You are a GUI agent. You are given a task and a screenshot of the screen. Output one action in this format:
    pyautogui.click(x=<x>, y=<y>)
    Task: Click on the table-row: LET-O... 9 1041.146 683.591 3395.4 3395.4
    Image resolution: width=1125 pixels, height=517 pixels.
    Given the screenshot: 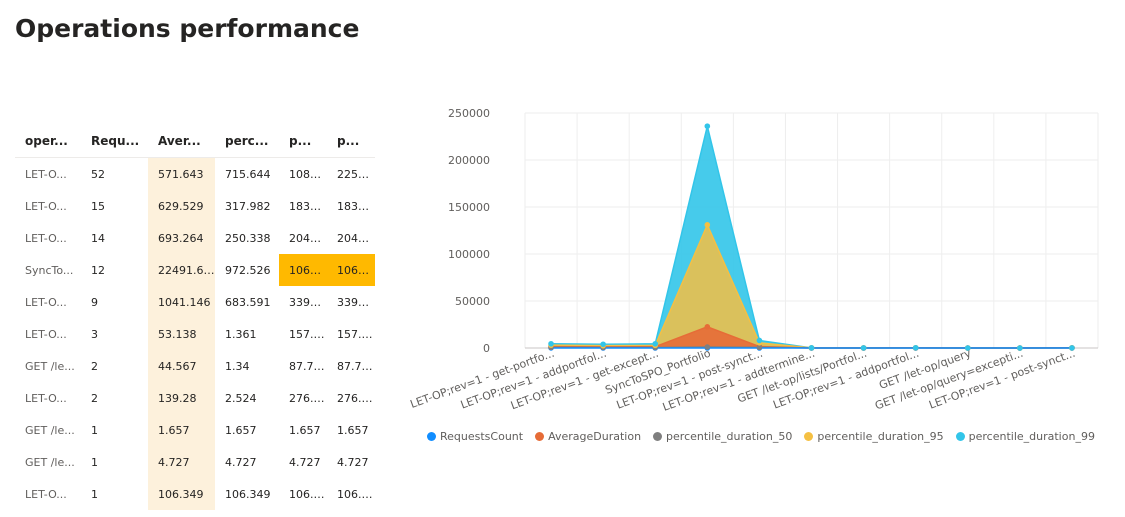 What is the action you would take?
    pyautogui.click(x=195, y=302)
    